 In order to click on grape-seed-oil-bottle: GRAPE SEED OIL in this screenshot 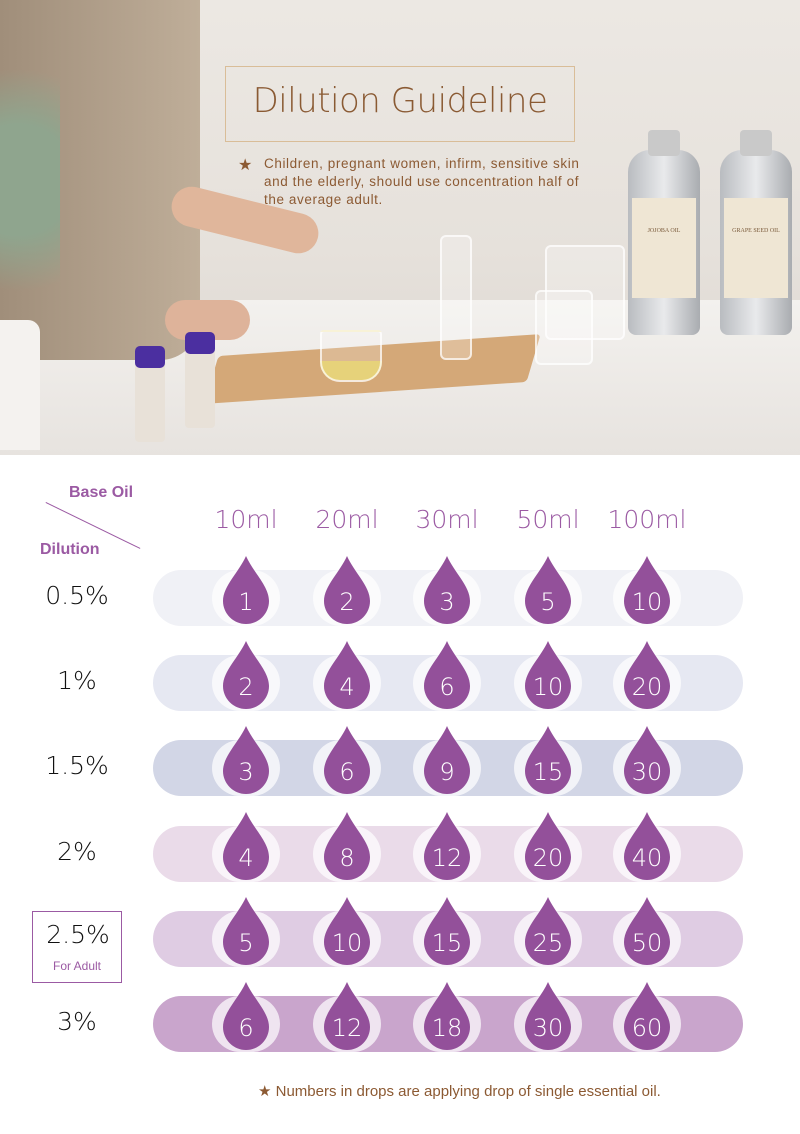, I will do `click(756, 232)`.